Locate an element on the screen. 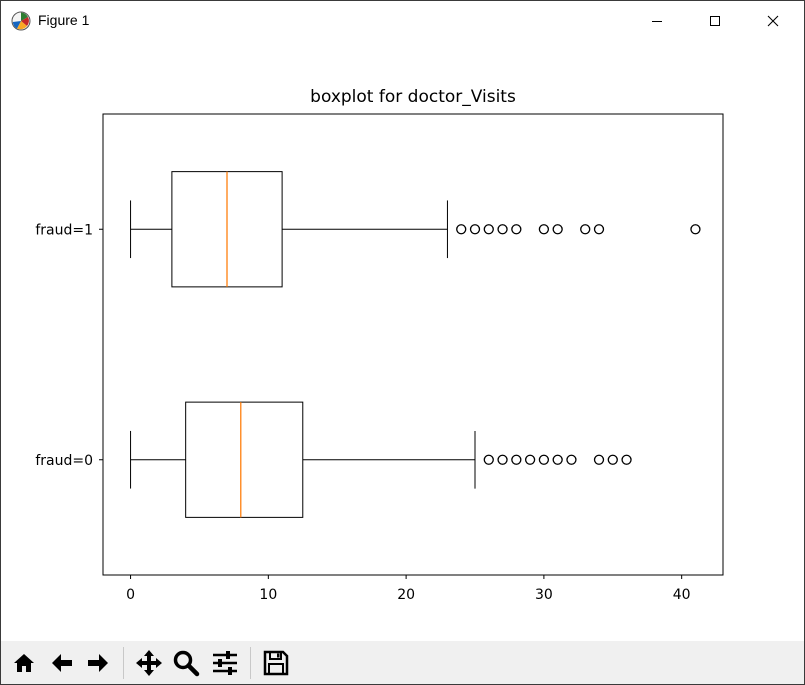 The image size is (805, 685). window-title: Figure 1 is located at coordinates (64, 20).